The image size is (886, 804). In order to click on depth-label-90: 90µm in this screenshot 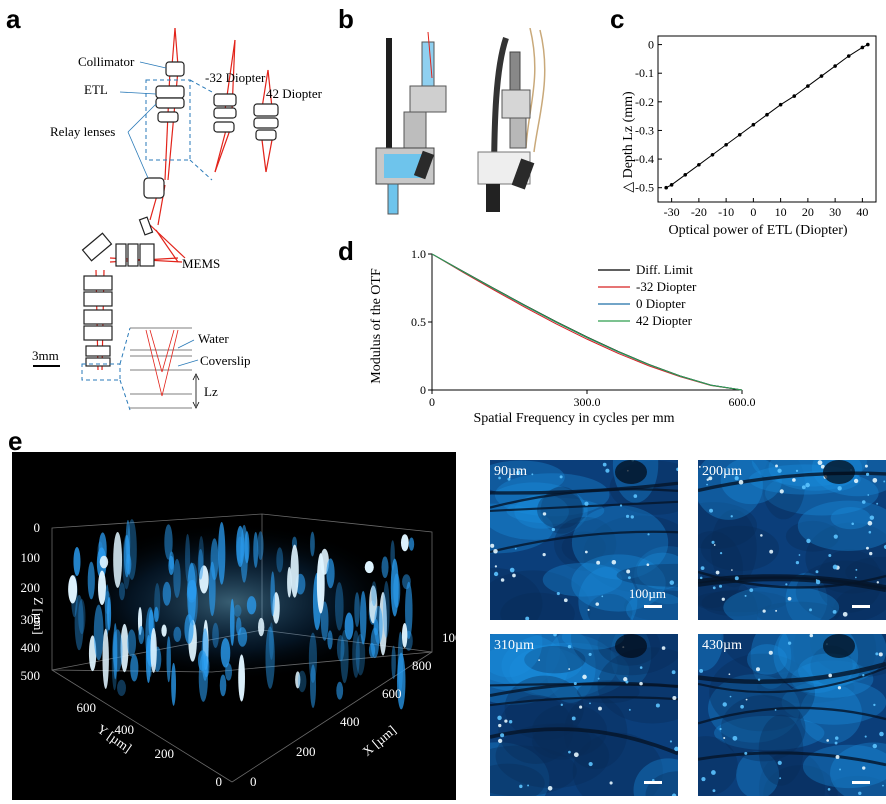, I will do `click(510, 471)`.